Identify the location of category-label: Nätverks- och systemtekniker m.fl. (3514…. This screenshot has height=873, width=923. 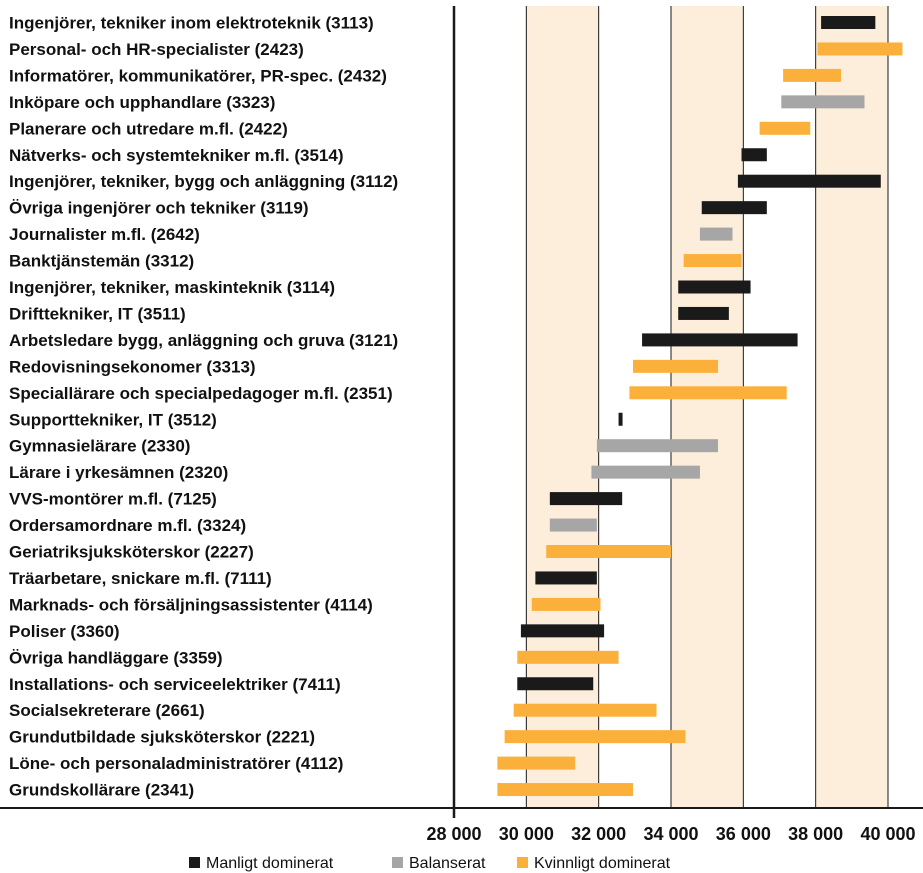
(176, 155).